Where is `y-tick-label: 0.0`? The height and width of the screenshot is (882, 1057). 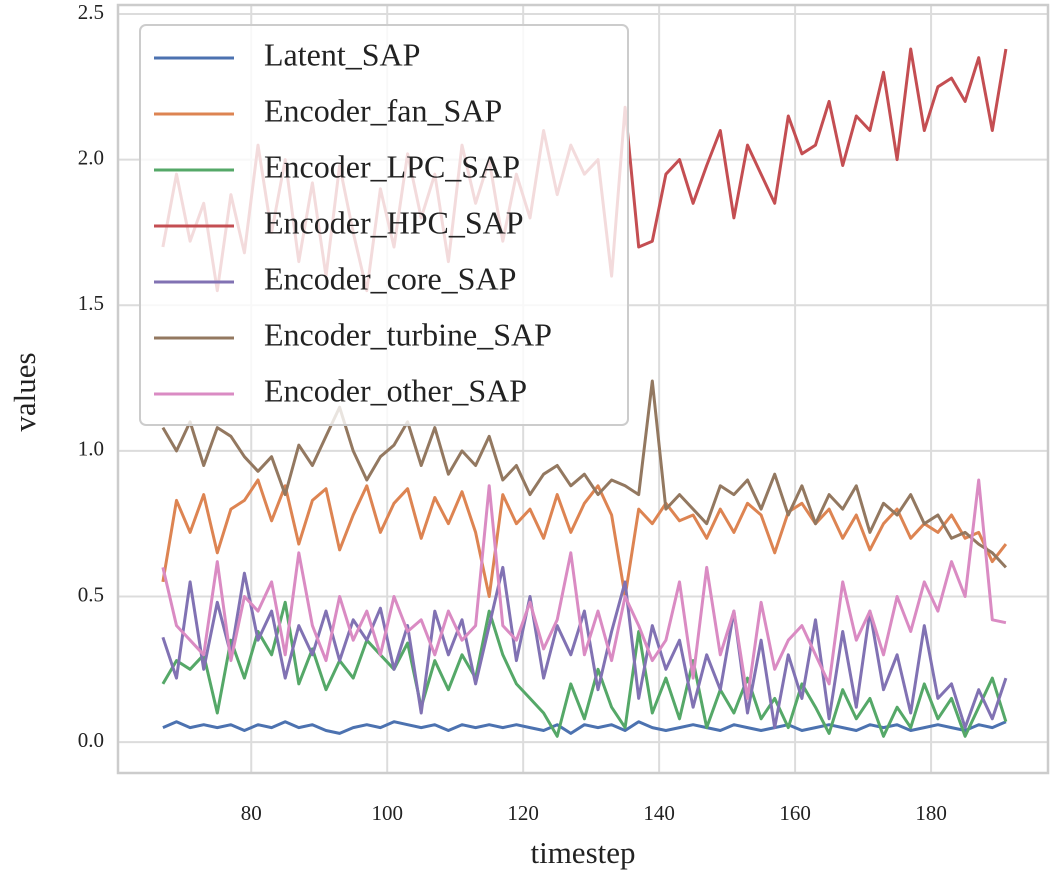
y-tick-label: 0.0 is located at coordinates (91, 740).